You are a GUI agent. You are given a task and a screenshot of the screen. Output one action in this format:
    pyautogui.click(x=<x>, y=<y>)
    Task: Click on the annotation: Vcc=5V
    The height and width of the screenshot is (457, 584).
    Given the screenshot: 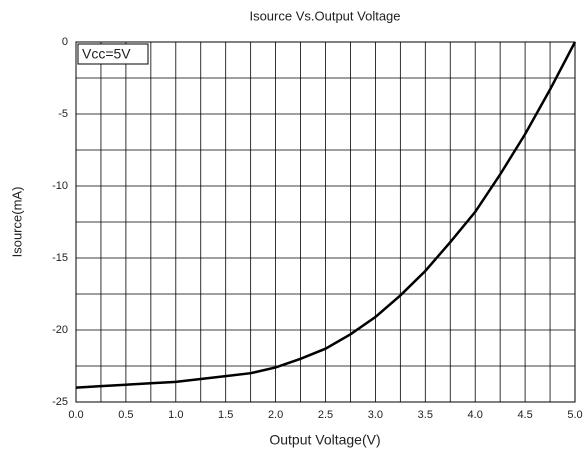 What is the action you would take?
    pyautogui.click(x=106, y=54)
    